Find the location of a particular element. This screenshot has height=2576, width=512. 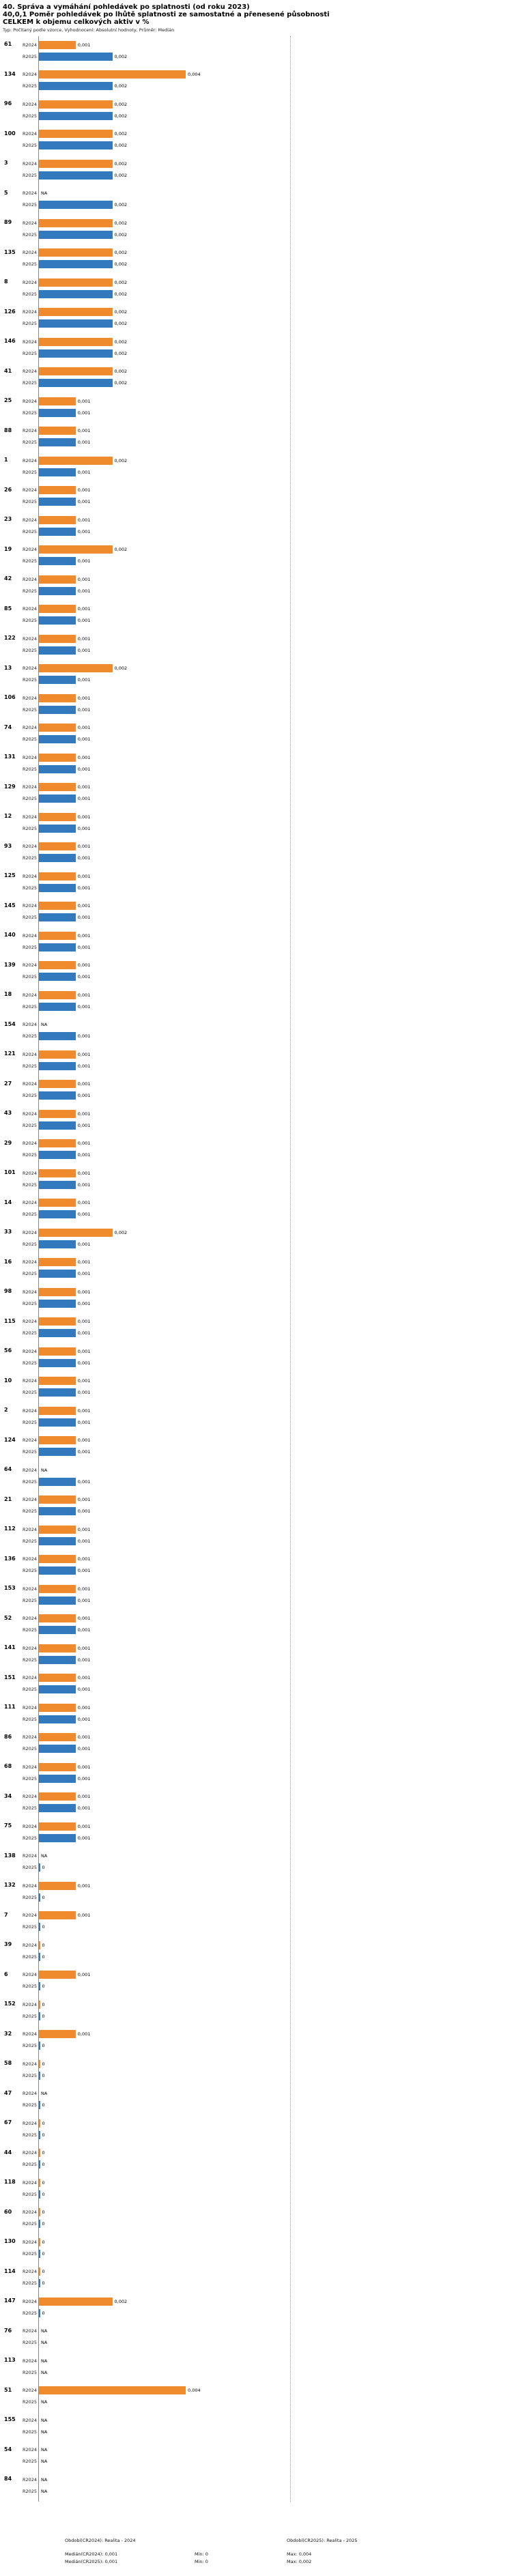

entity-id-label: 84 is located at coordinates (8, 2479).